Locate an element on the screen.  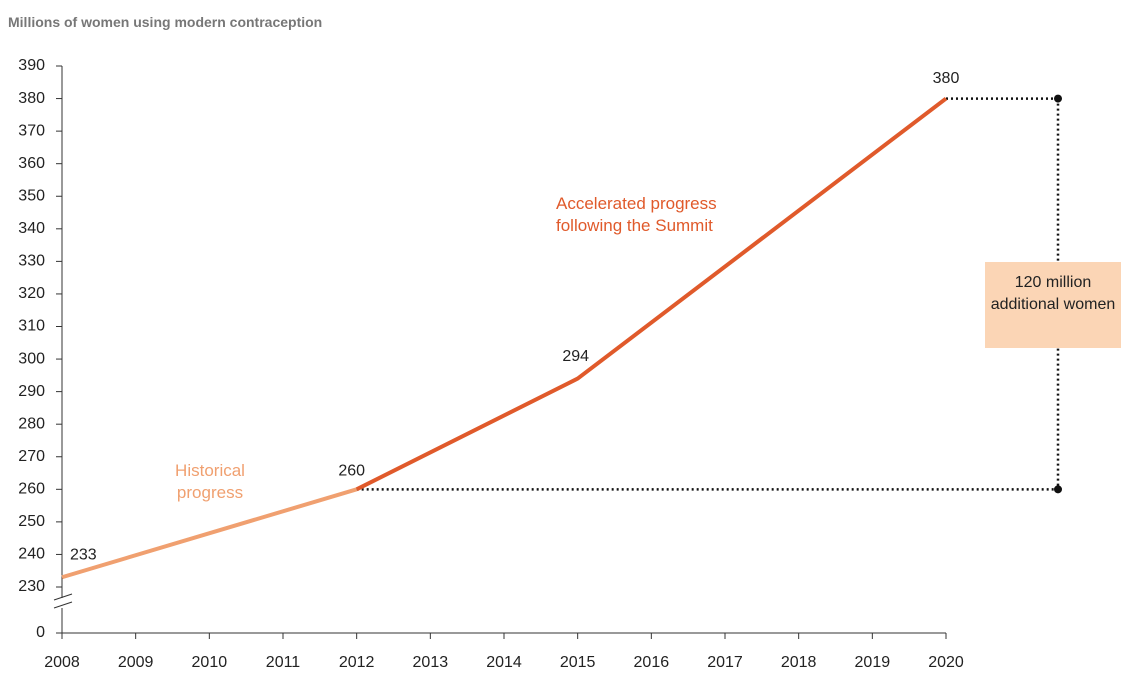
x-tick-label: 2018 is located at coordinates (799, 662).